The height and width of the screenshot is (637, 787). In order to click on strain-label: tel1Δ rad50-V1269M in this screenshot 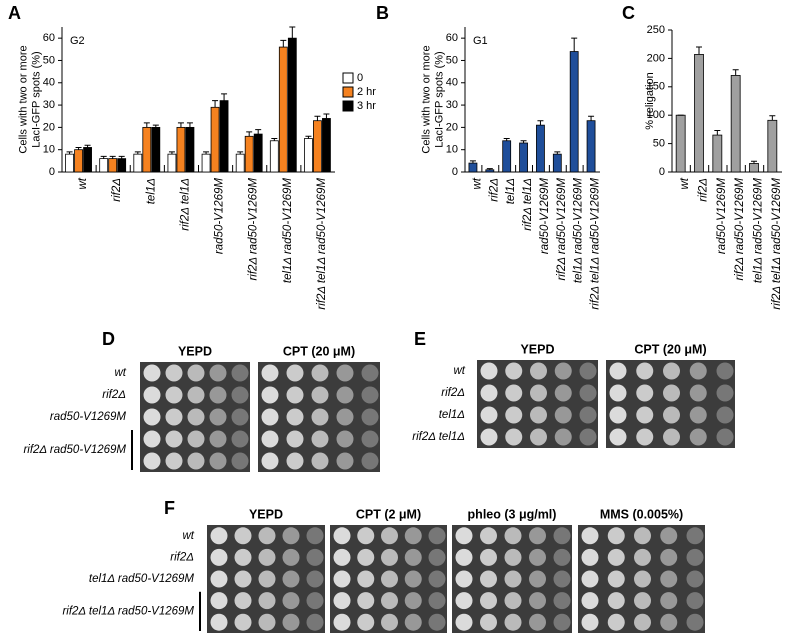, I will do `click(142, 579)`.